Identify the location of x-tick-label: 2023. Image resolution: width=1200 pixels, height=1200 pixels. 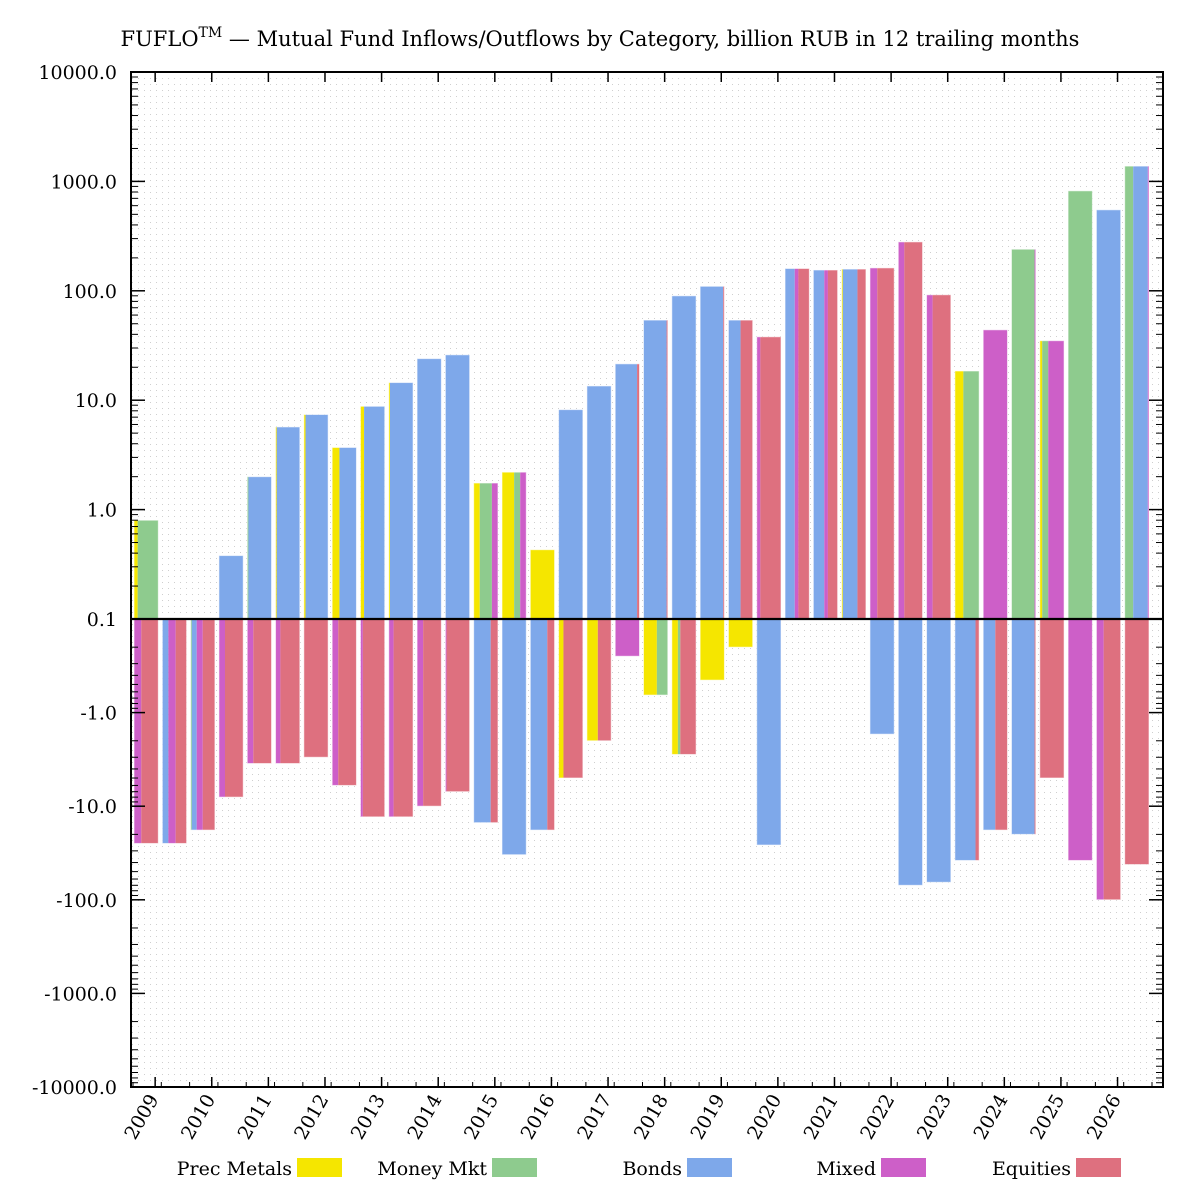
(934, 1117).